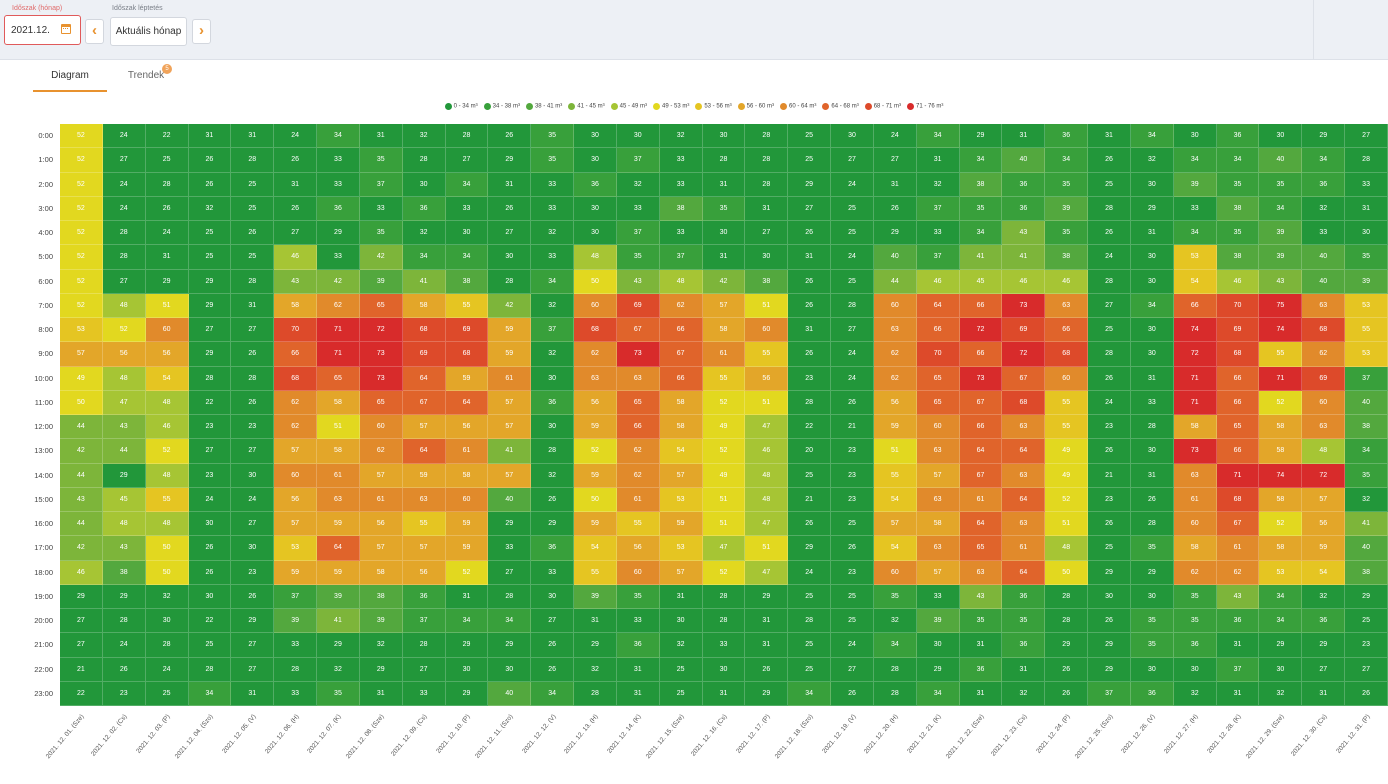 The image size is (1388, 784). Describe the element at coordinates (461, 106) in the screenshot. I see `legend-item: 0 - 34 m³` at that location.